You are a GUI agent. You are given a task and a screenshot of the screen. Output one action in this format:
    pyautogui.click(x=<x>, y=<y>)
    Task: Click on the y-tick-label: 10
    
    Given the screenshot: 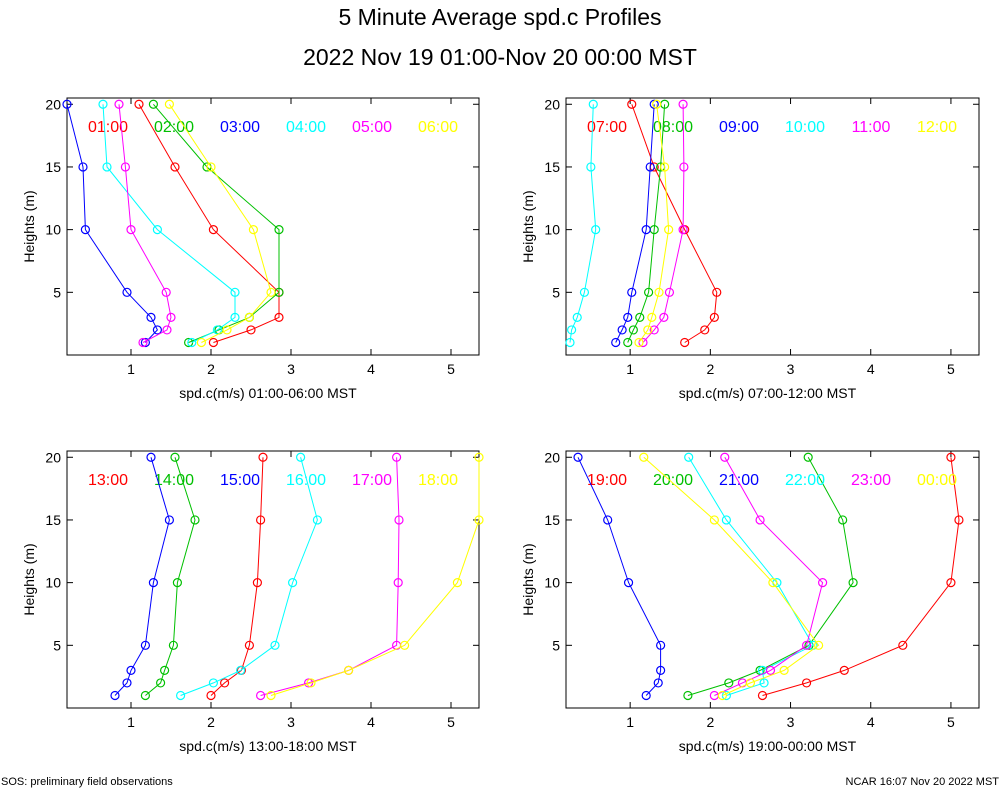 What is the action you would take?
    pyautogui.click(x=53, y=230)
    